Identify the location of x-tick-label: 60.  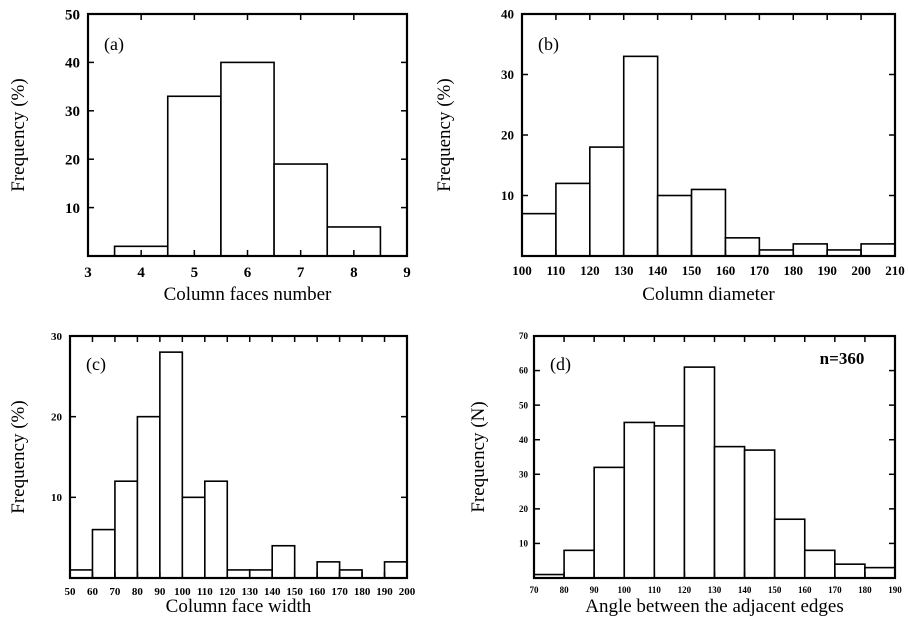
(93, 592).